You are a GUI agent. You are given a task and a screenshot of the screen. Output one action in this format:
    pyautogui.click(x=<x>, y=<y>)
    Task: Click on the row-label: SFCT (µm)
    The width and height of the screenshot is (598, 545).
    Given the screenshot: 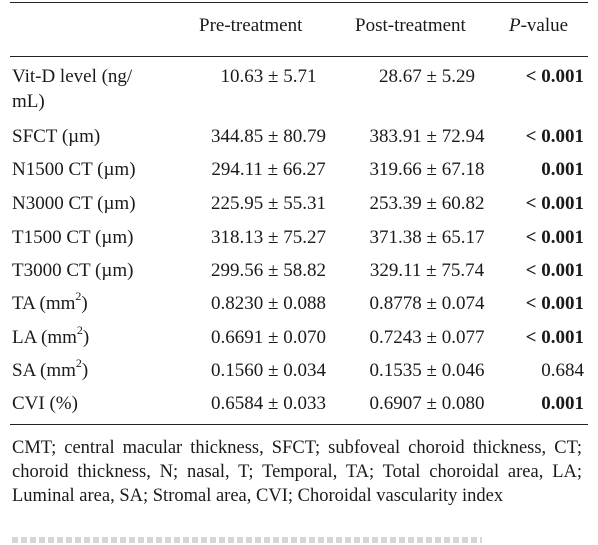 What is the action you would take?
    pyautogui.click(x=56, y=136)
    